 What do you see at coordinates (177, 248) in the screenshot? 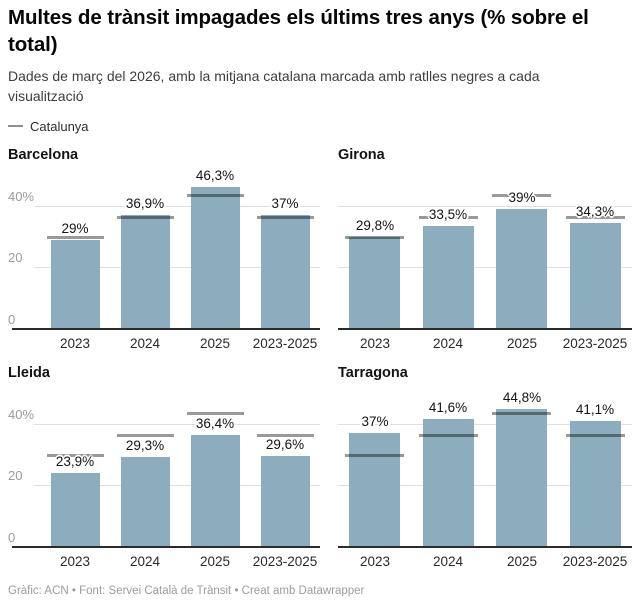
I see `plot-area: 29% 36,9% 46,3% 37%` at bounding box center [177, 248].